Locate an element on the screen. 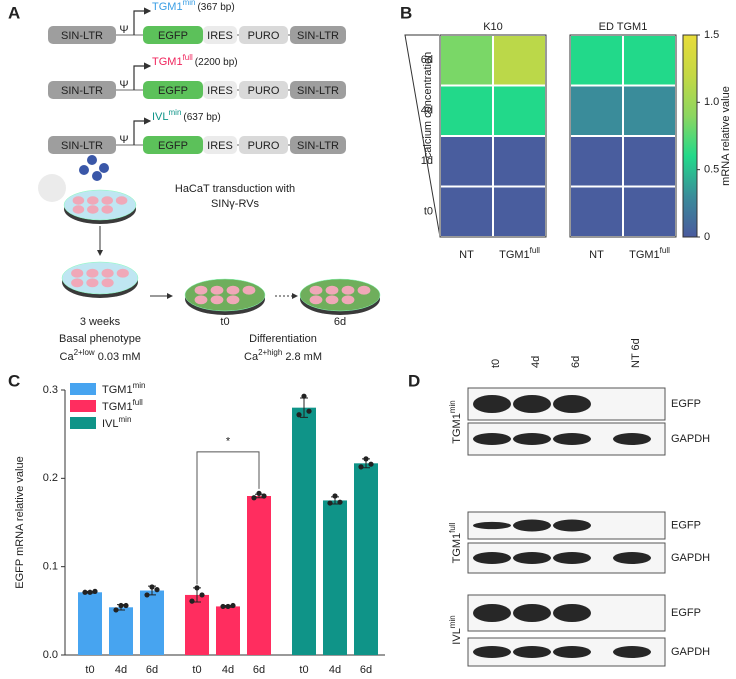  workflow-text: Basal phenotype is located at coordinates (100, 339).